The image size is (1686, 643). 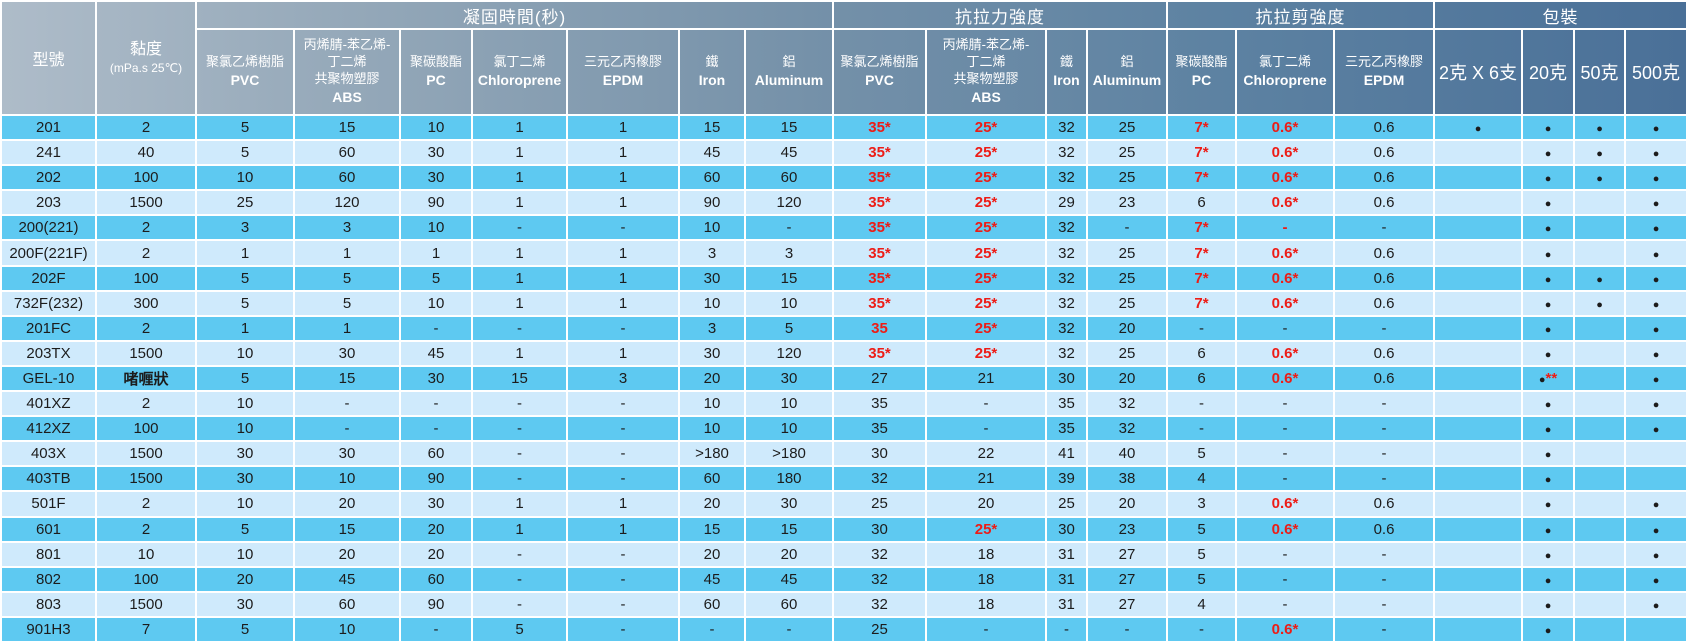 I want to click on cell-model: 732F(232), so click(x=48, y=303).